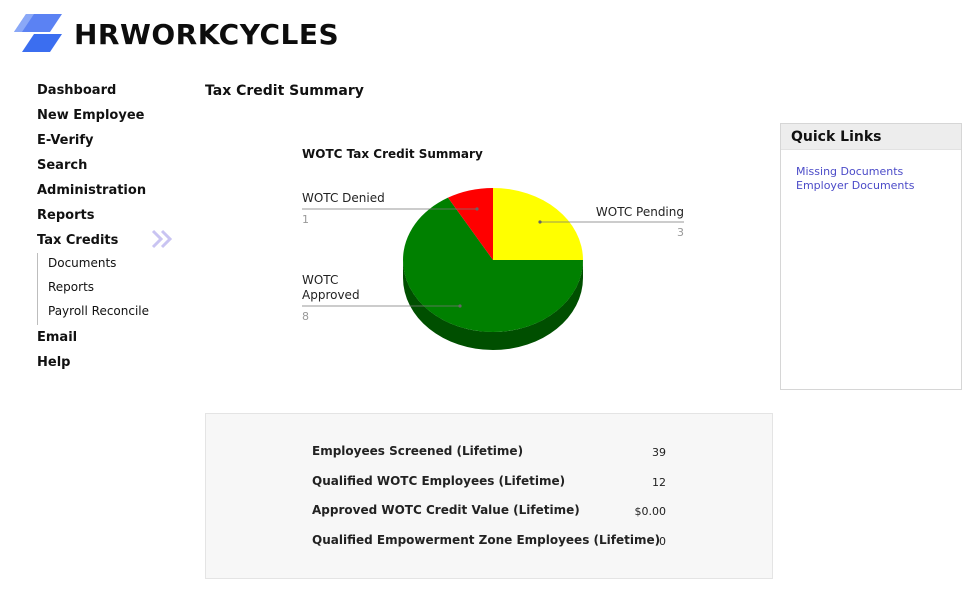 The image size is (972, 595). I want to click on stat-label: Qualified WOTC Employees (Lifetime), so click(439, 481).